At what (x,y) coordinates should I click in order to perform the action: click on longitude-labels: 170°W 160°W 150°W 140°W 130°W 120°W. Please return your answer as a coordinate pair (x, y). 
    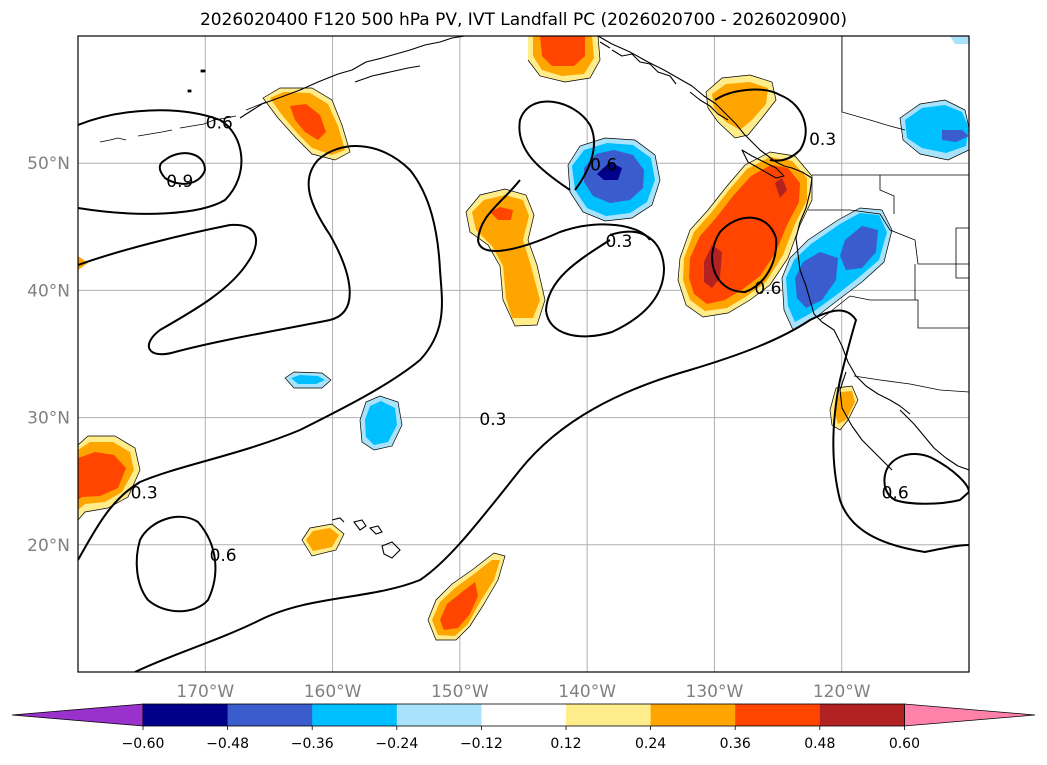
    Looking at the image, I should click on (523, 692).